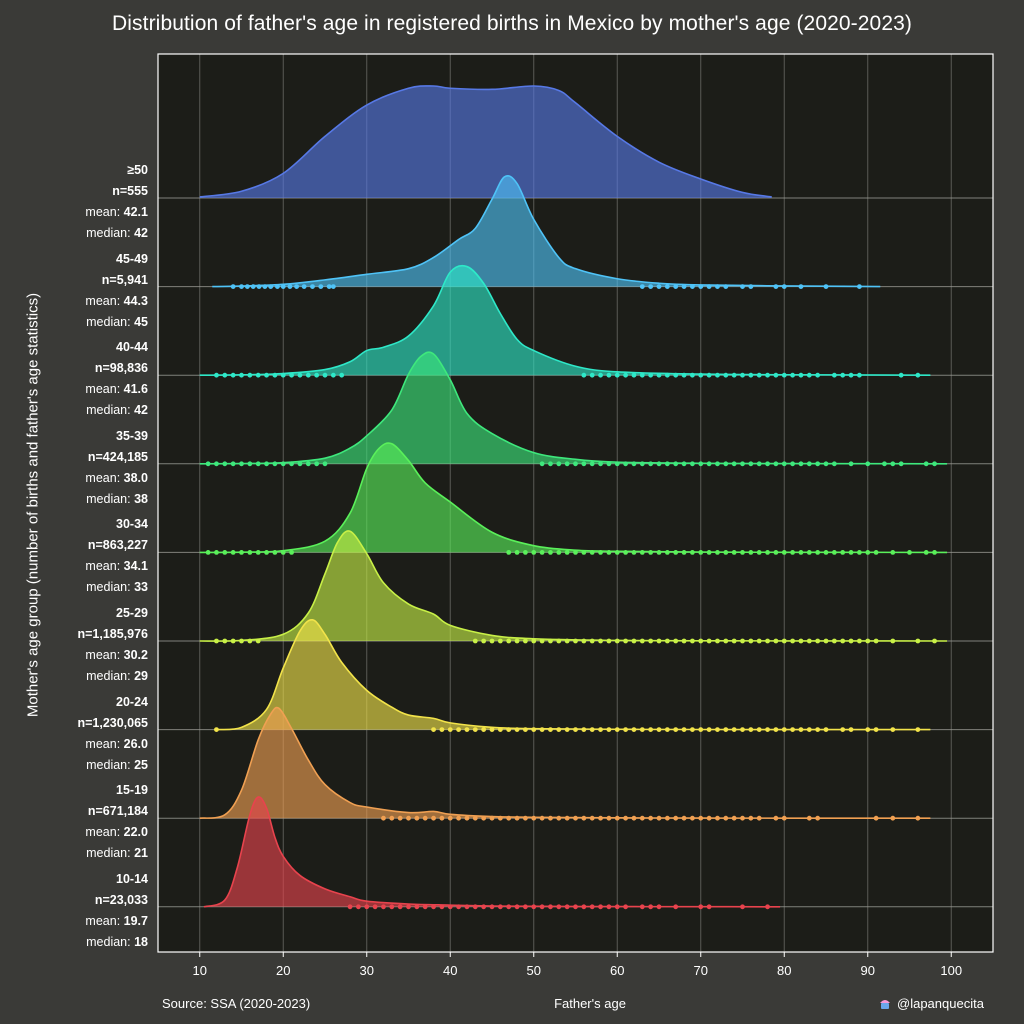 The image size is (1024, 1024). Describe the element at coordinates (590, 1003) in the screenshot. I see `x-axis-label: Father's age` at that location.